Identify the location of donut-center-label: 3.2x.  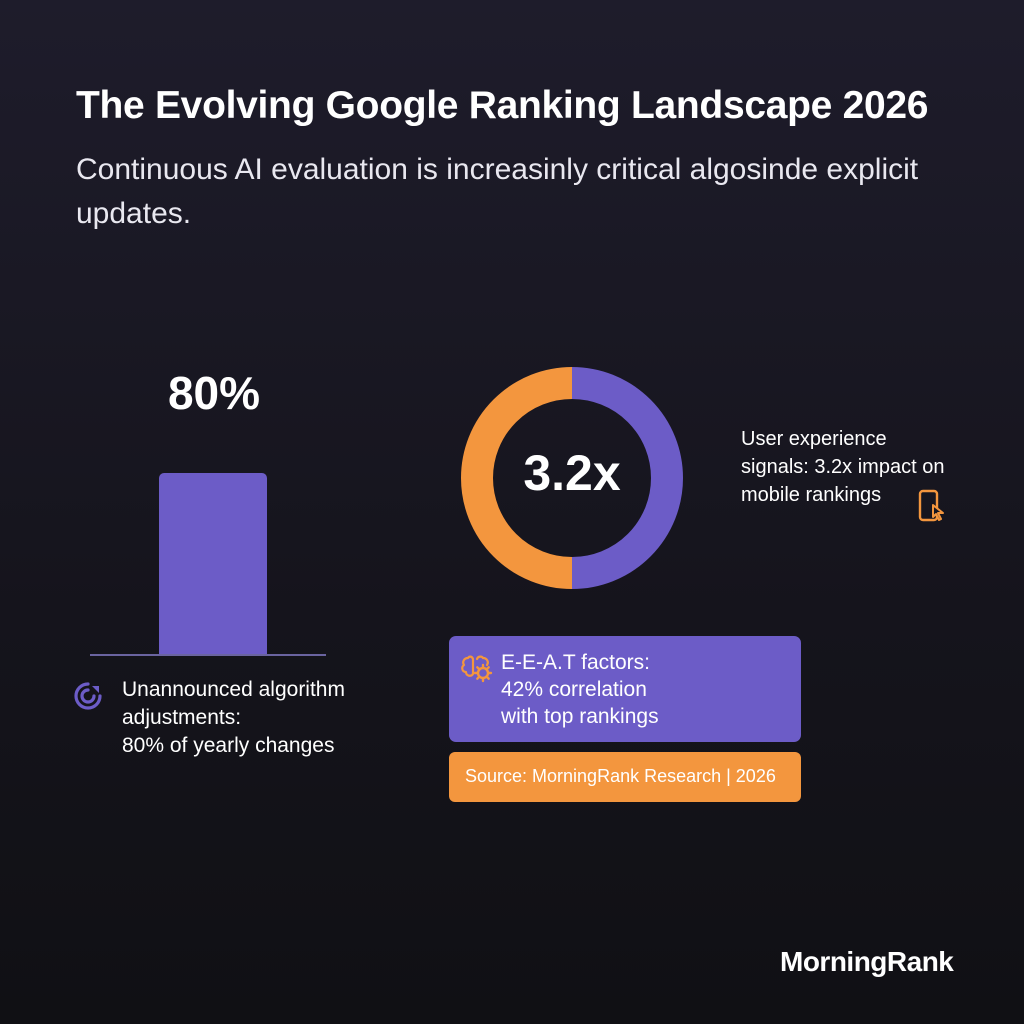
(572, 473).